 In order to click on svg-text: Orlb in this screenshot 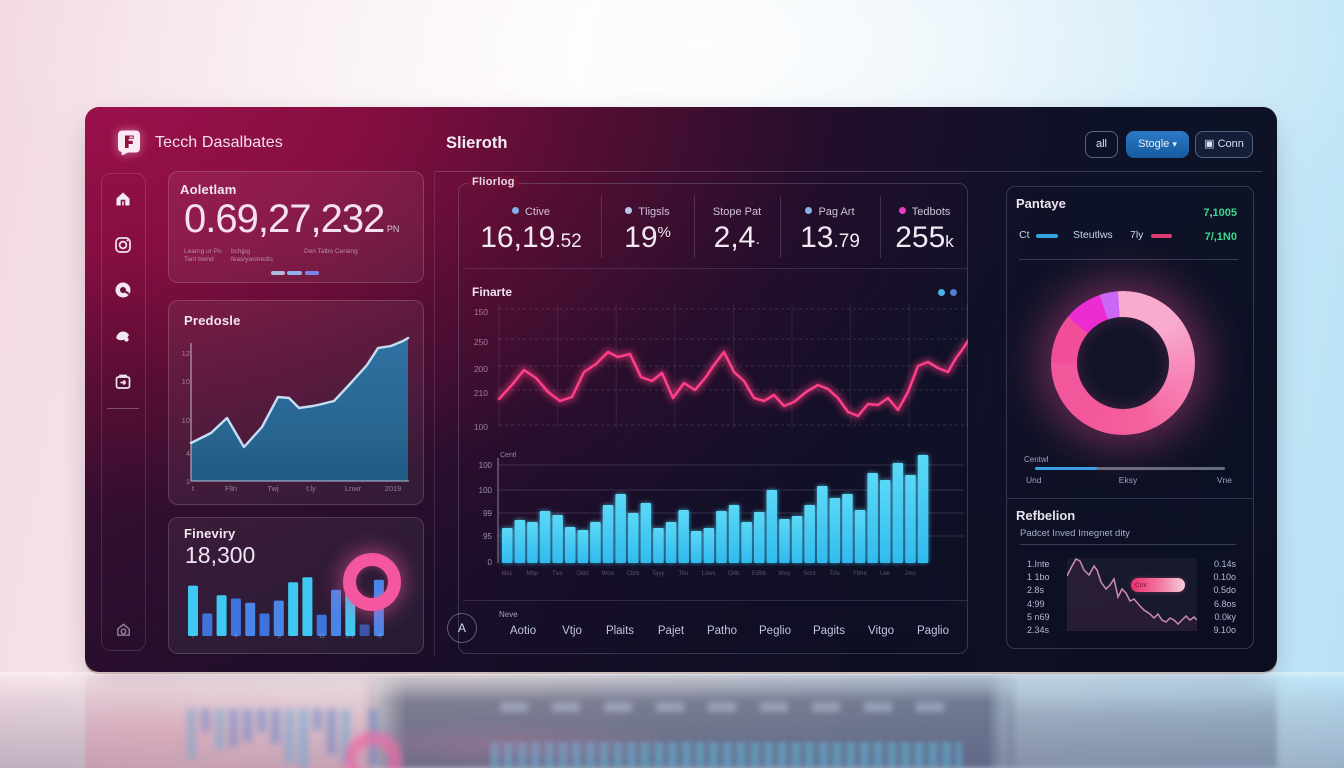, I will do `click(734, 574)`.